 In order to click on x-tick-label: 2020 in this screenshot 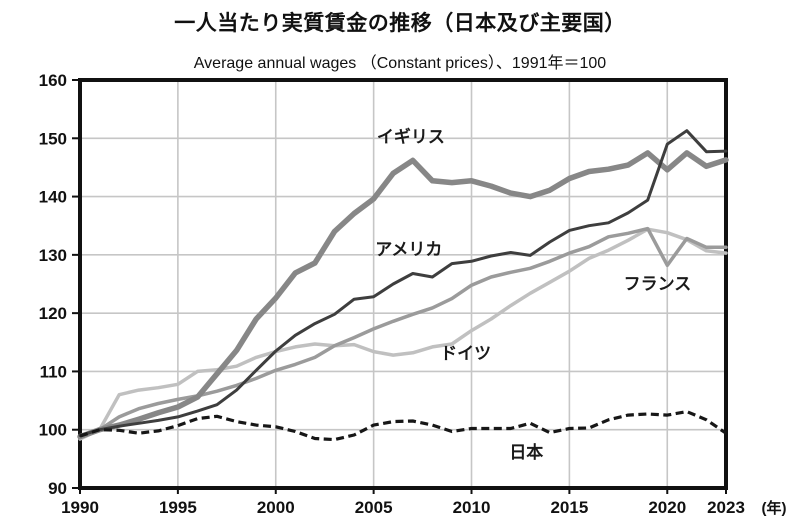, I will do `click(667, 507)`.